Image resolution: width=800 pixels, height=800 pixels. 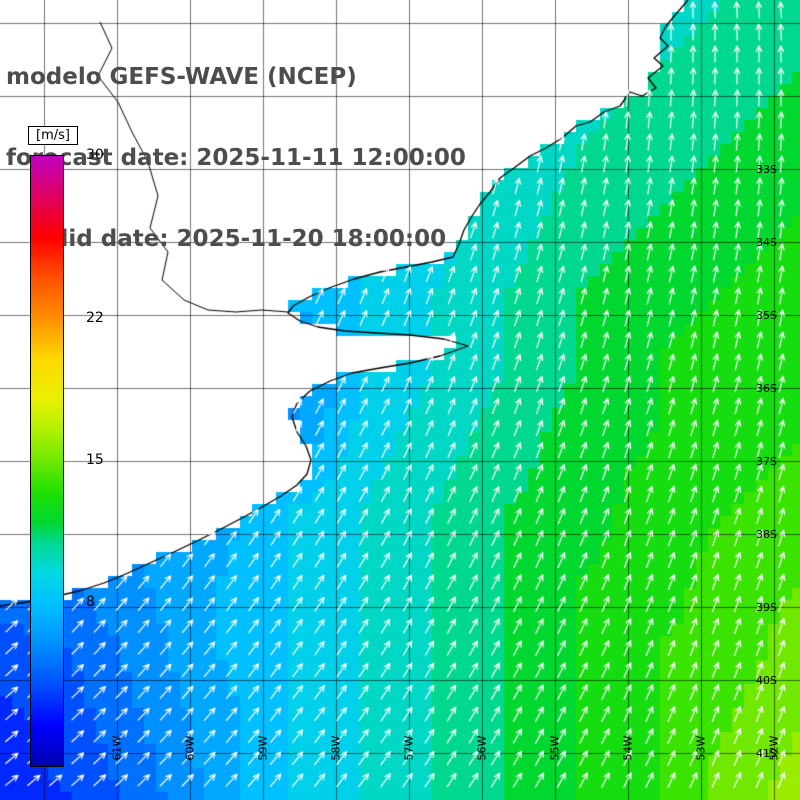 What do you see at coordinates (555, 748) in the screenshot?
I see `longitude-label: 55W` at bounding box center [555, 748].